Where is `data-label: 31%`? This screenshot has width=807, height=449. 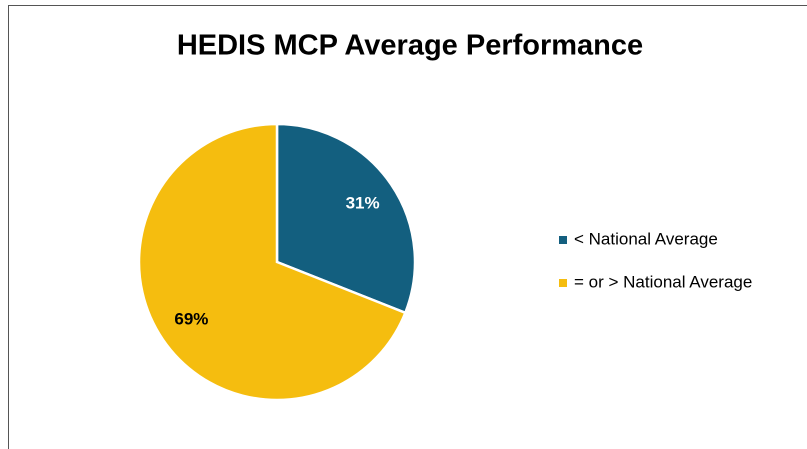 data-label: 31% is located at coordinates (363, 202).